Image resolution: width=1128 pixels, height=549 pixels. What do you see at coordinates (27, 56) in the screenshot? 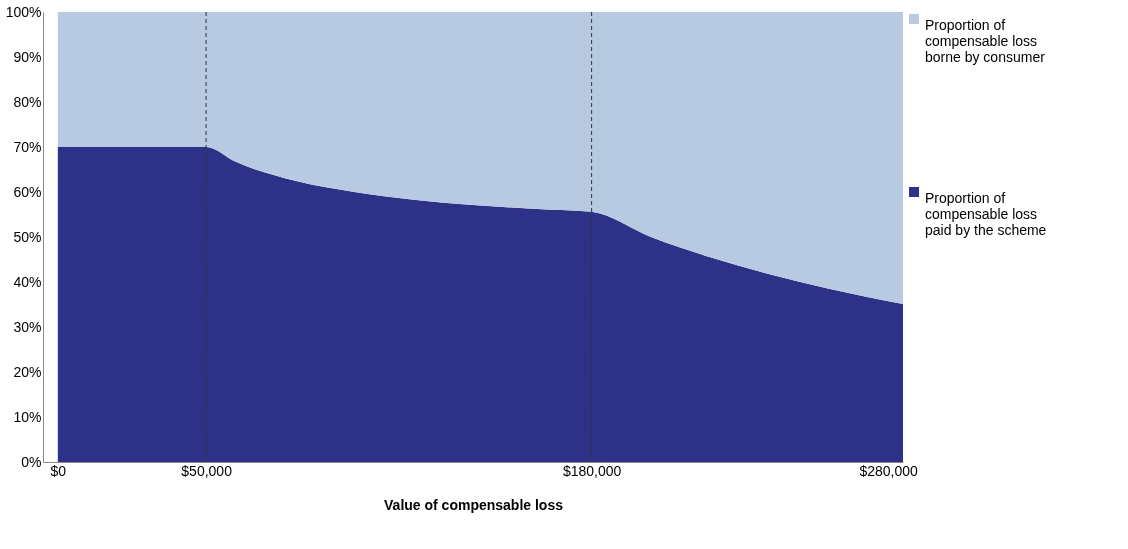
I see `y-tick-label: 90%` at bounding box center [27, 56].